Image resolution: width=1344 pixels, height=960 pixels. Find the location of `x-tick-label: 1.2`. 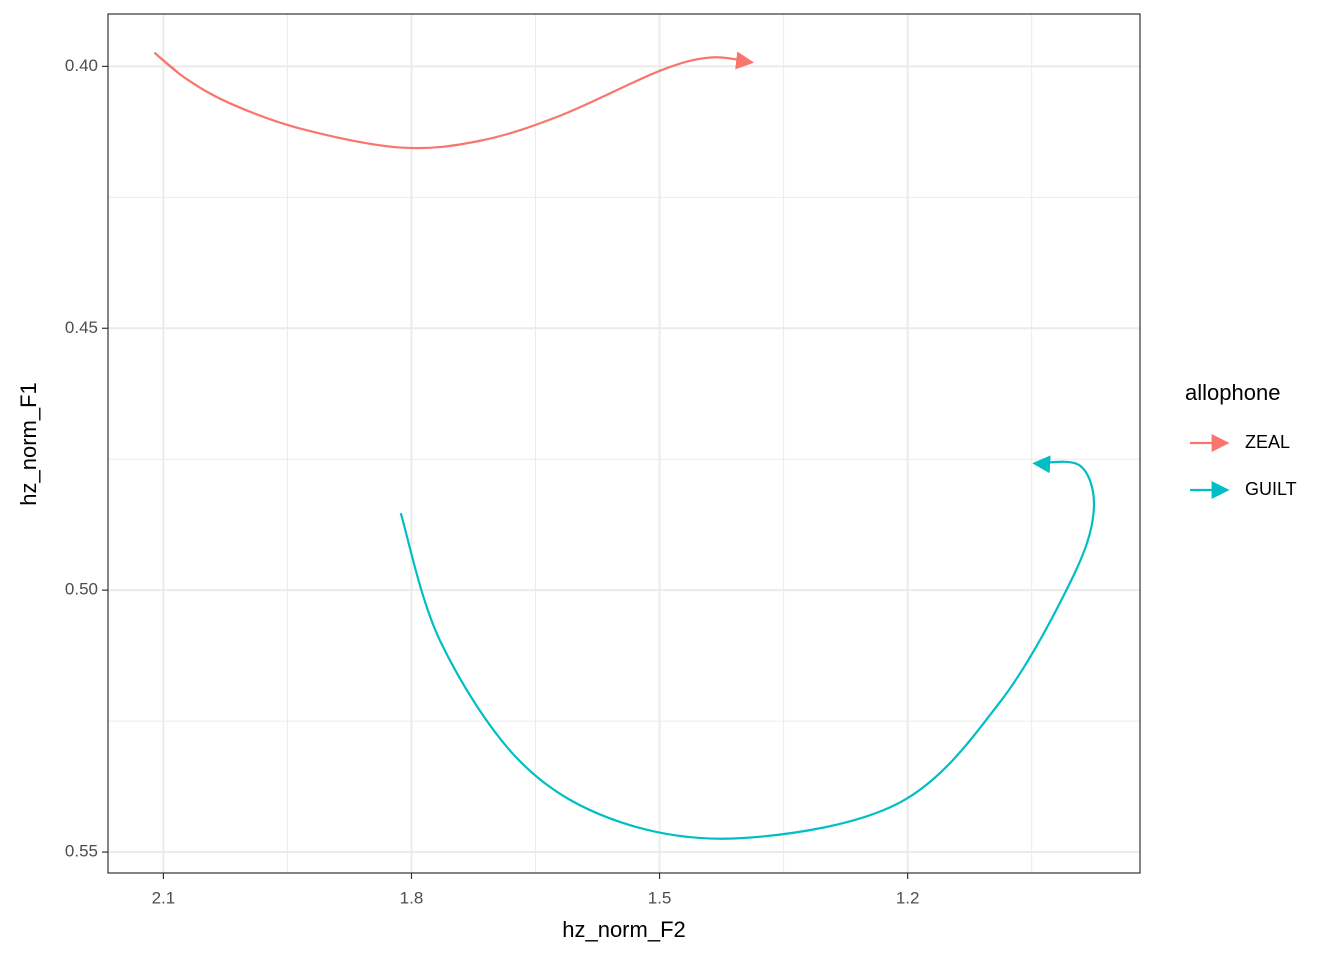

x-tick-label: 1.2 is located at coordinates (908, 897).